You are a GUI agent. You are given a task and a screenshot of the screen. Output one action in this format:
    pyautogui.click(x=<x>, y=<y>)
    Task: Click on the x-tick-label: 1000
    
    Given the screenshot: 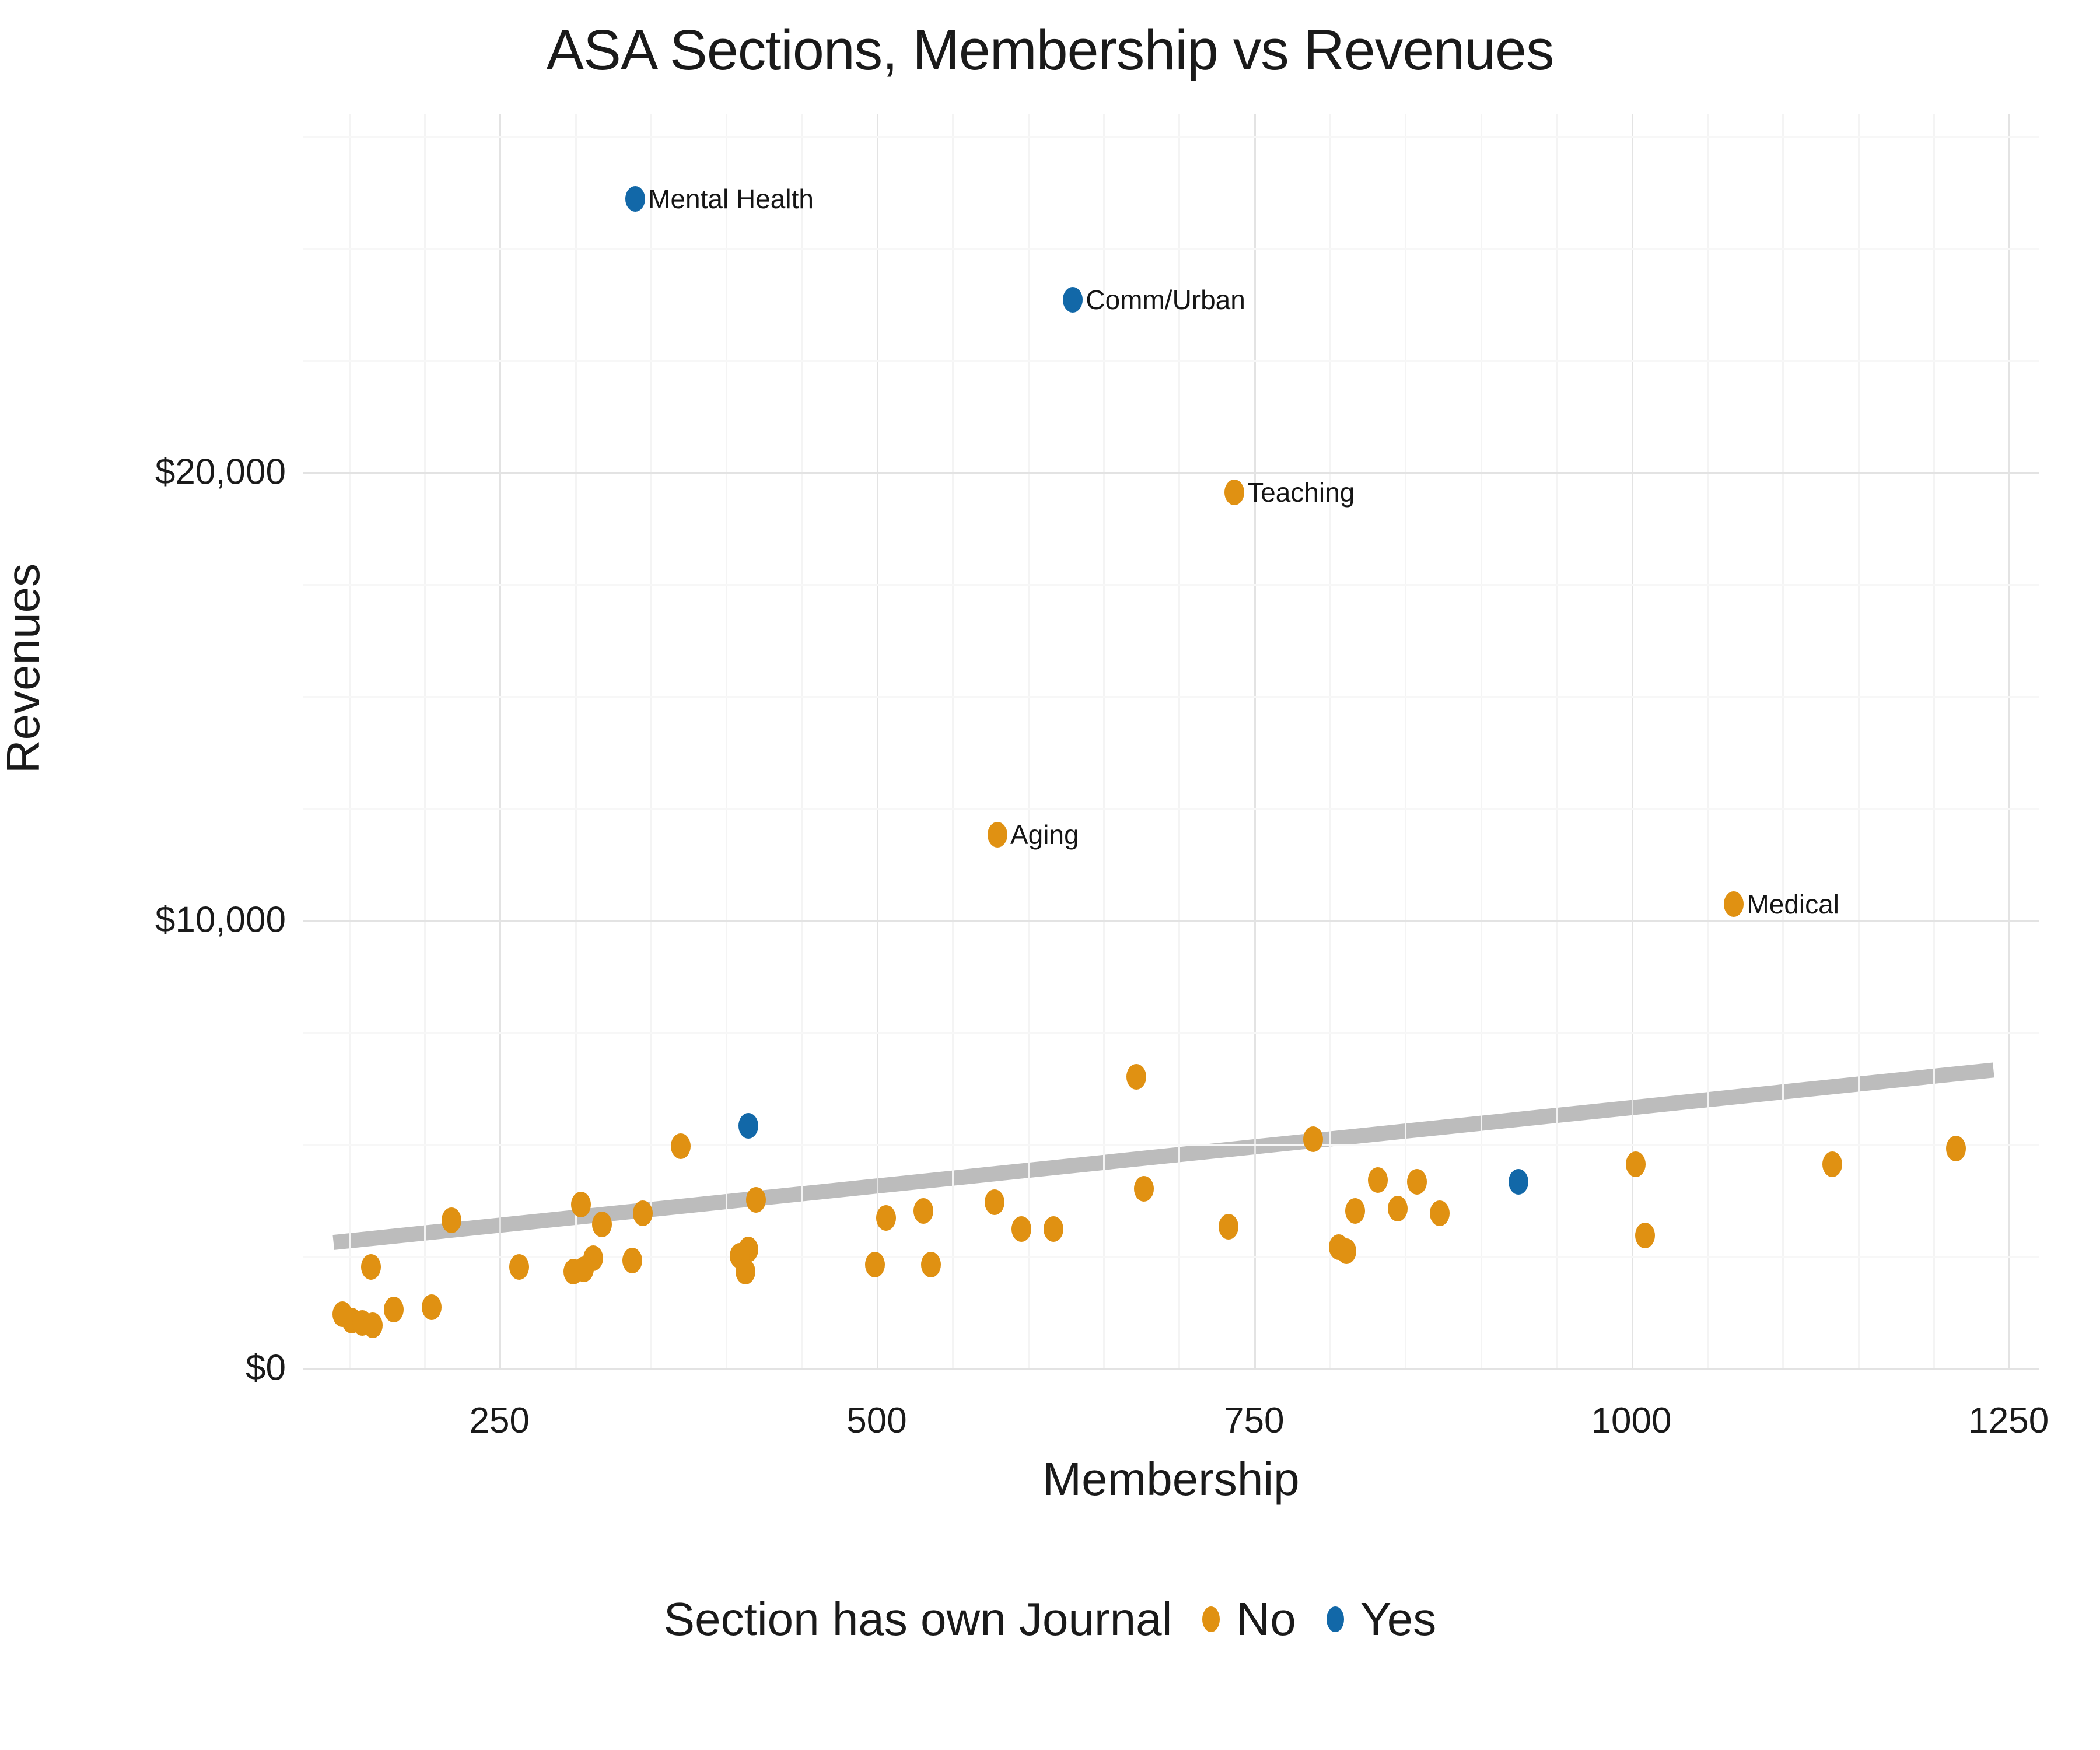 What is the action you would take?
    pyautogui.click(x=1631, y=1421)
    